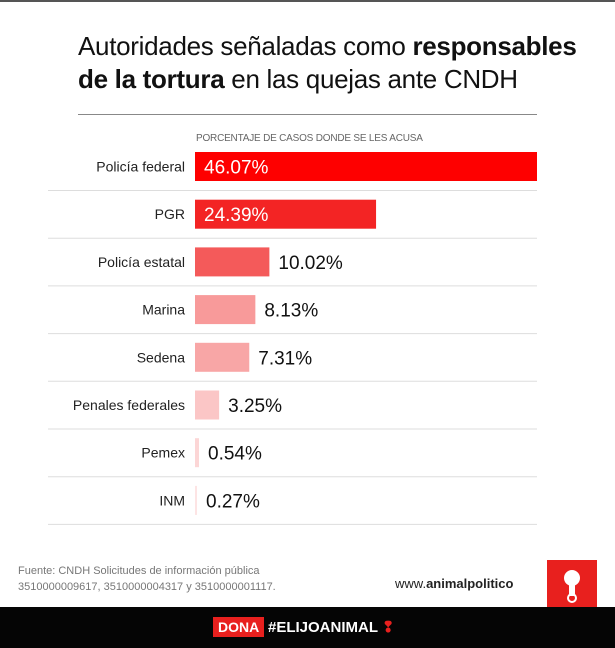  Describe the element at coordinates (236, 168) in the screenshot. I see `data-label: 46.07%` at that location.